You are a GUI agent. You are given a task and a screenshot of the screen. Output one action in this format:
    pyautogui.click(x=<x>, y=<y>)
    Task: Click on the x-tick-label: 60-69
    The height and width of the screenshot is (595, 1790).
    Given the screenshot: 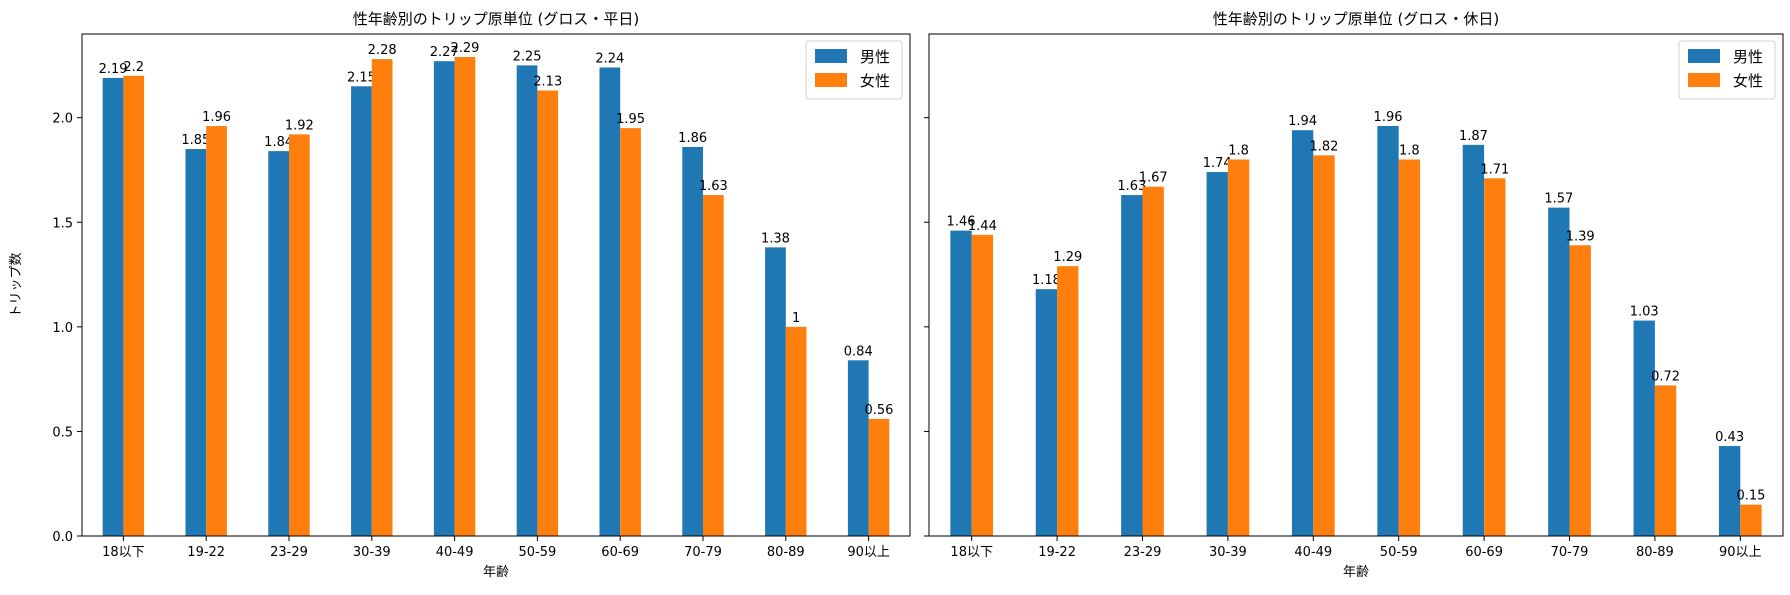 What is the action you would take?
    pyautogui.click(x=620, y=552)
    